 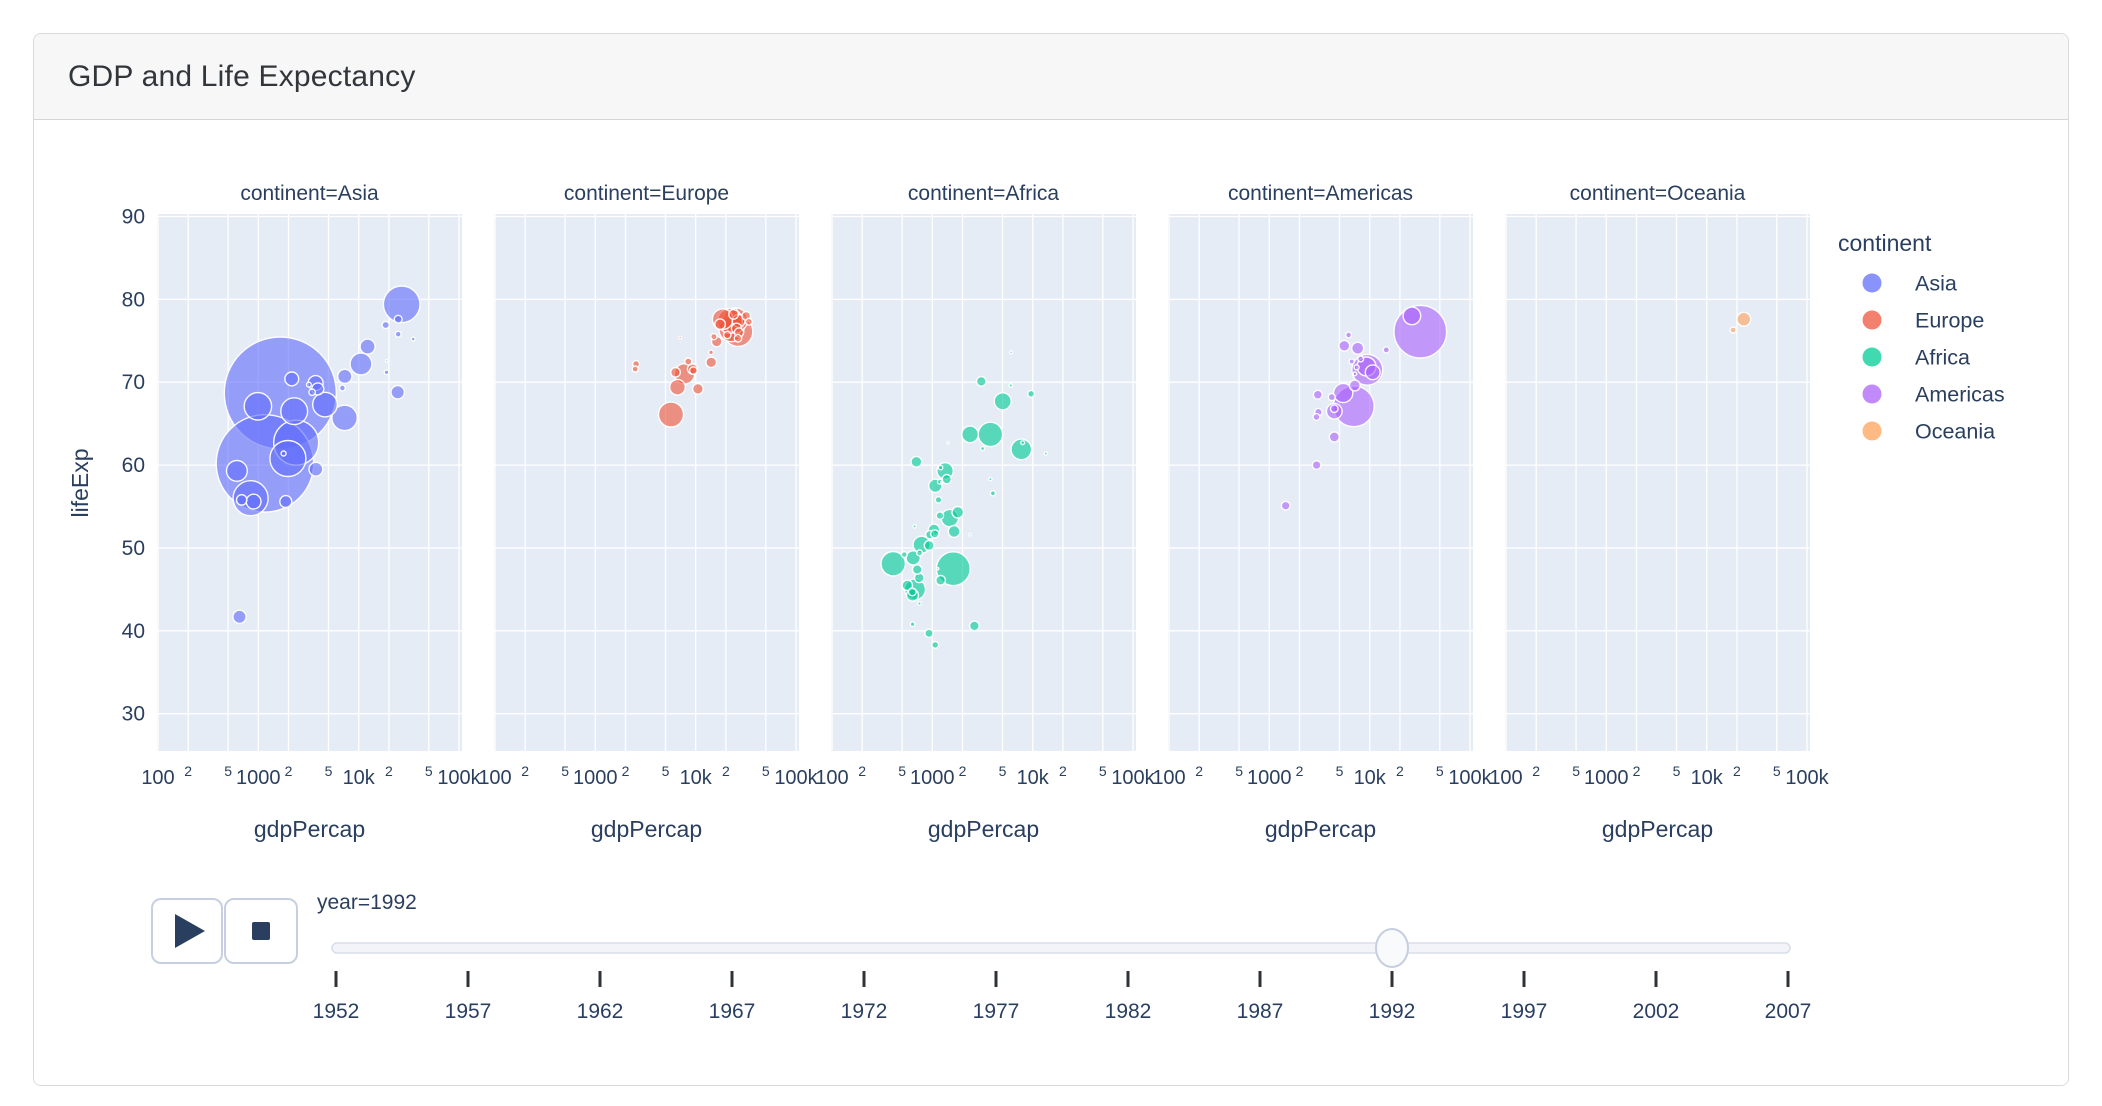 What do you see at coordinates (1061, 948) in the screenshot?
I see `slider-track` at bounding box center [1061, 948].